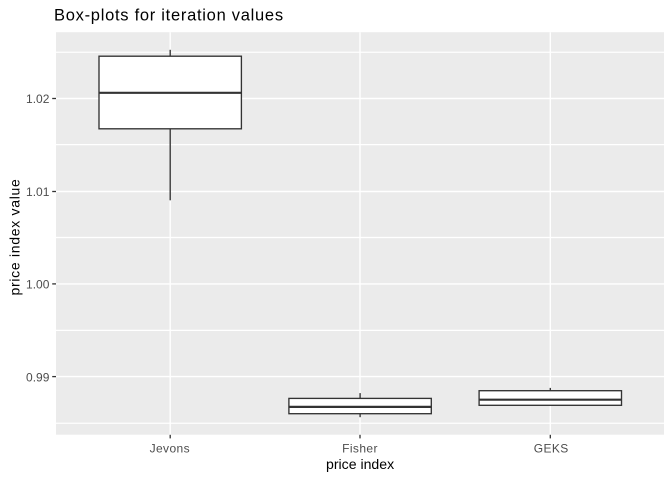  Describe the element at coordinates (360, 464) in the screenshot. I see `svg-text: price index` at that location.